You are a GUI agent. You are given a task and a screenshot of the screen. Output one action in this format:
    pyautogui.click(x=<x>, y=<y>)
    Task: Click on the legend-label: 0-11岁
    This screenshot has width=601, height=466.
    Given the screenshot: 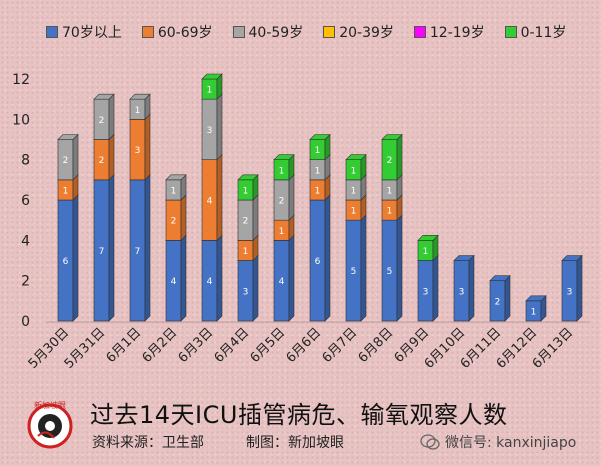 What is the action you would take?
    pyautogui.click(x=543, y=33)
    